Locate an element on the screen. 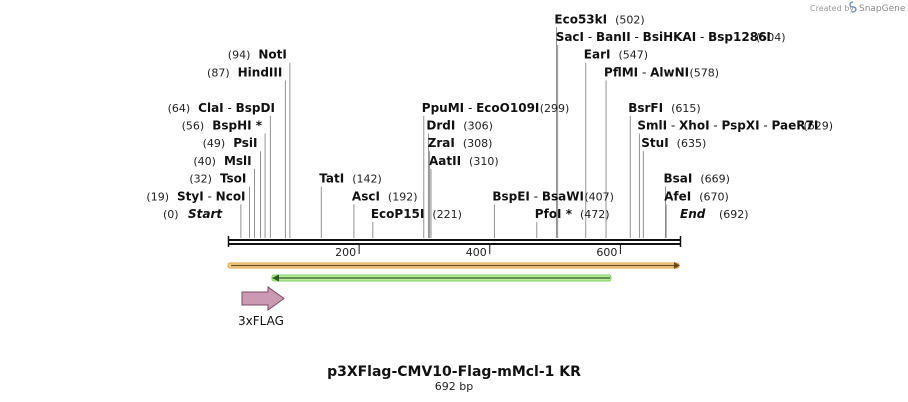 This screenshot has width=908, height=402. restriction-site: (472) PfoI * is located at coordinates (572, 214).